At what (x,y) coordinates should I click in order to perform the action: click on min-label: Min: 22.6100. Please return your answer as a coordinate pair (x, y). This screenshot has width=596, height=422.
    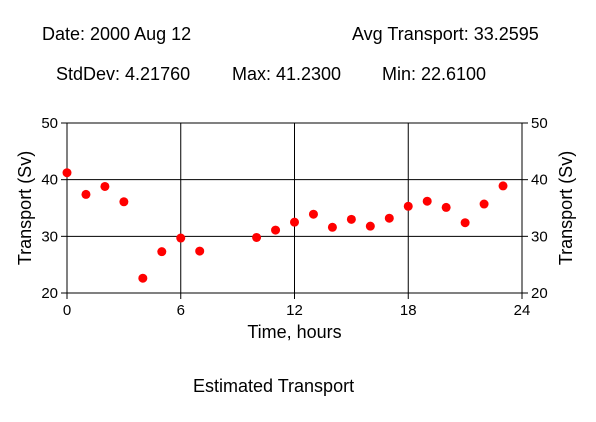
    Looking at the image, I should click on (434, 74).